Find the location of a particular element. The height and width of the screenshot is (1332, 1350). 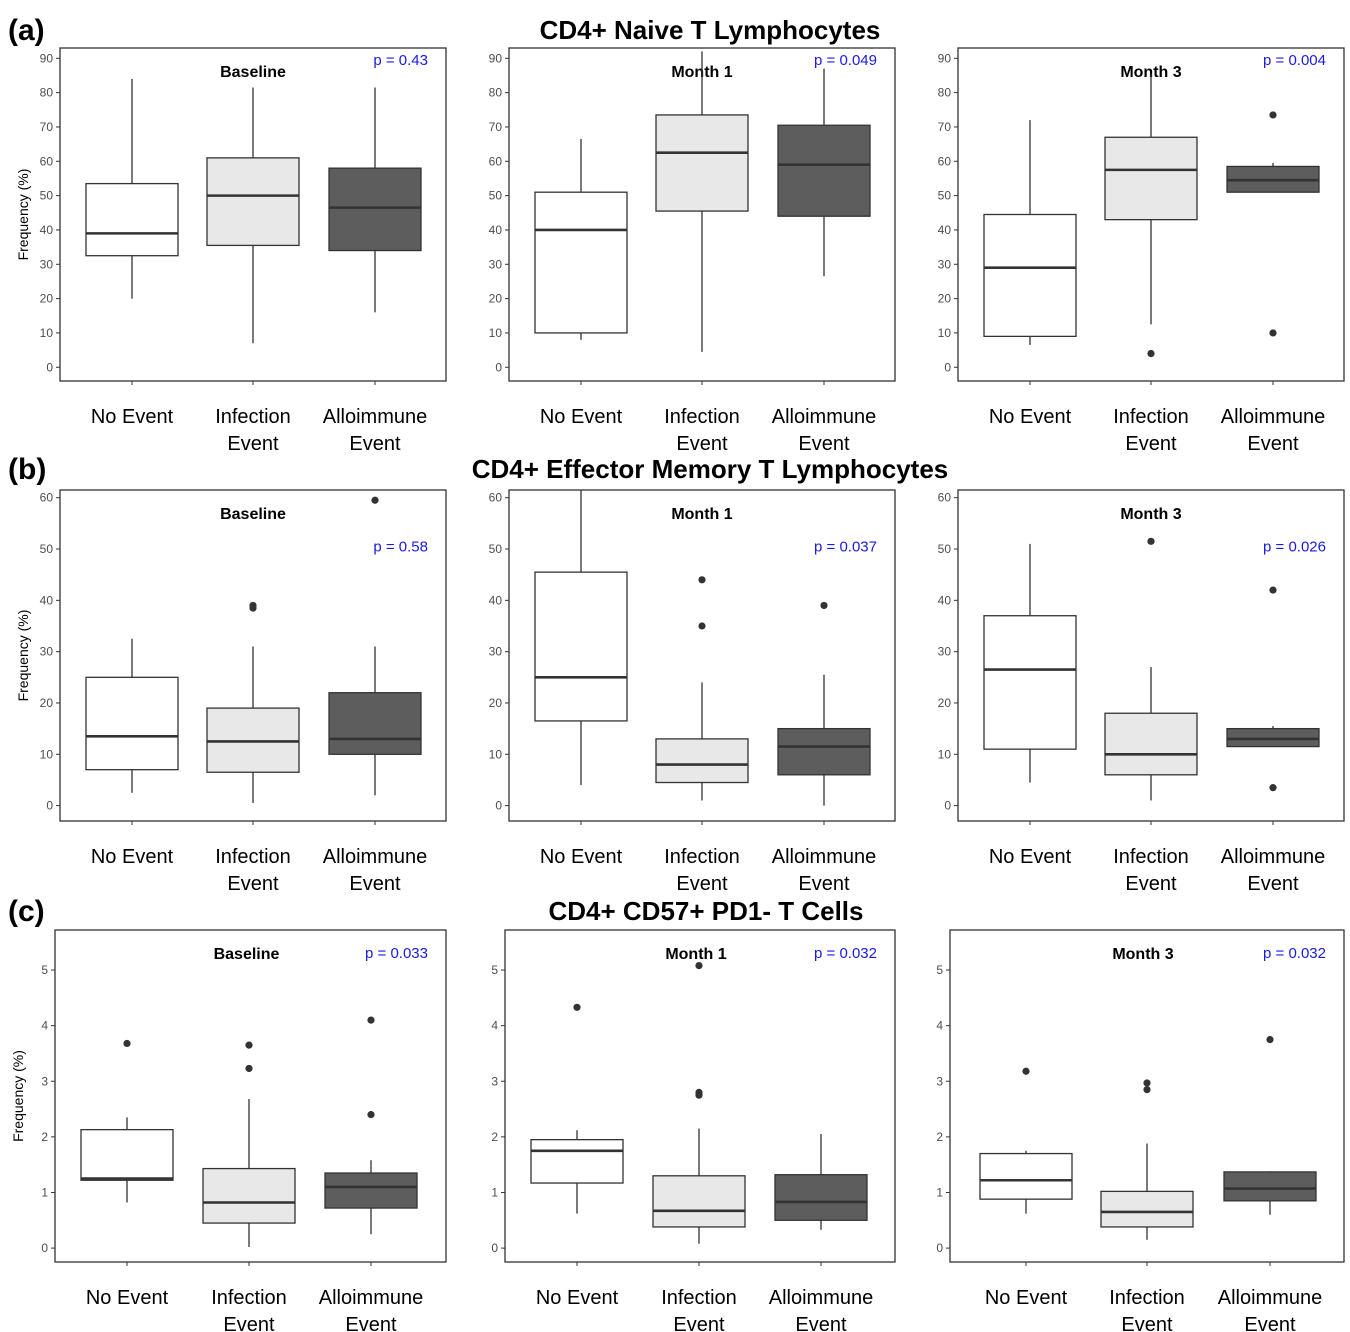

panel-b-month-1-ytick-label: 0 is located at coordinates (498, 806).